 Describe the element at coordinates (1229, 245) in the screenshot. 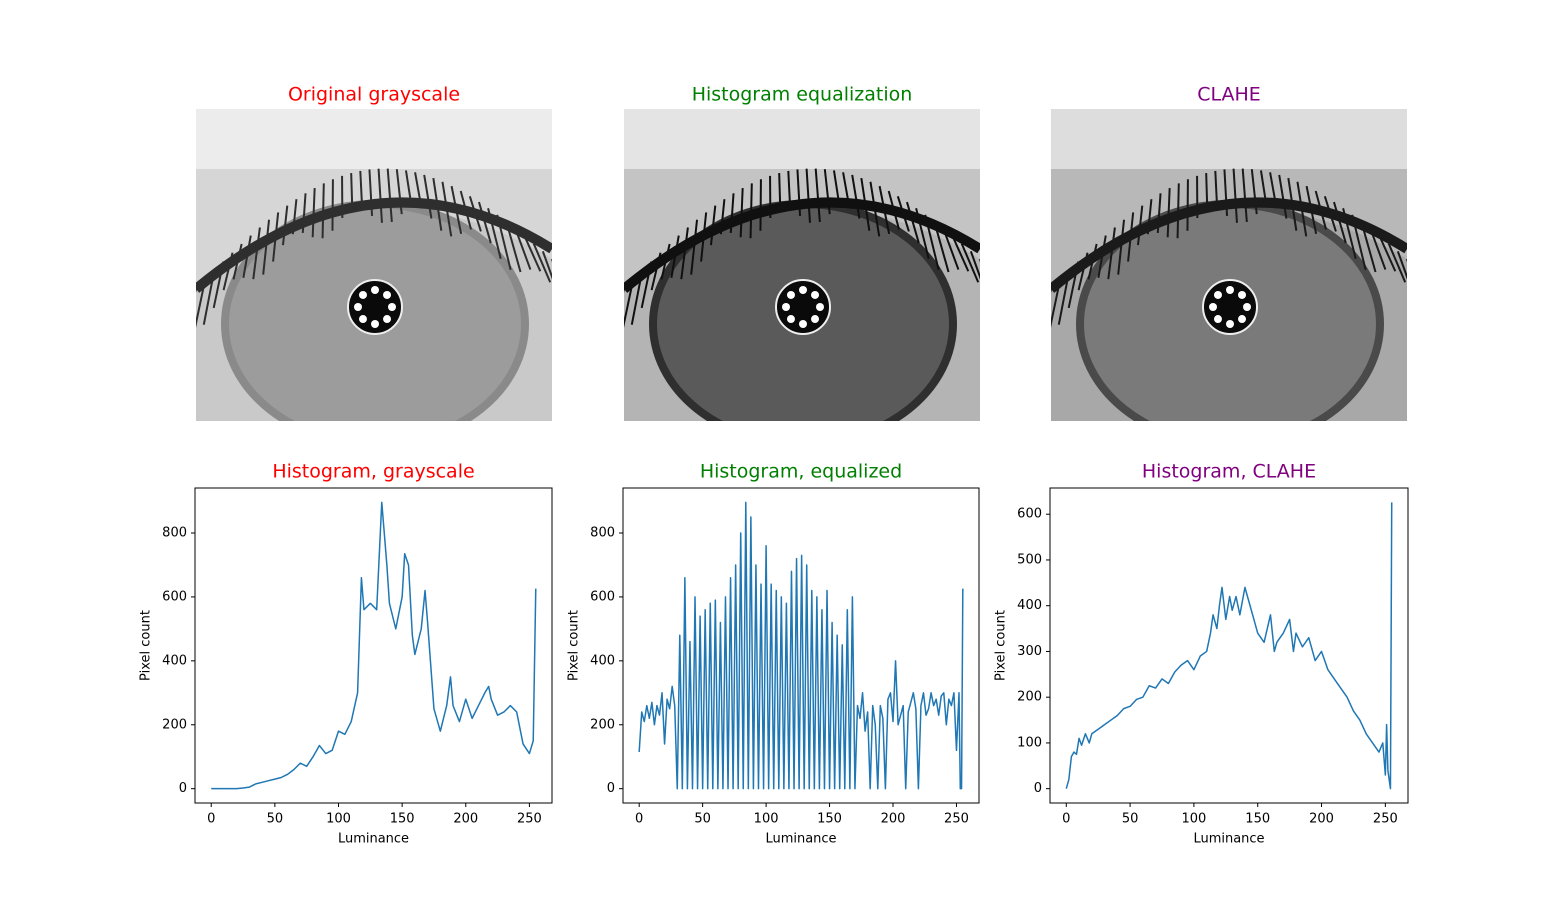

I see `lash-line` at that location.